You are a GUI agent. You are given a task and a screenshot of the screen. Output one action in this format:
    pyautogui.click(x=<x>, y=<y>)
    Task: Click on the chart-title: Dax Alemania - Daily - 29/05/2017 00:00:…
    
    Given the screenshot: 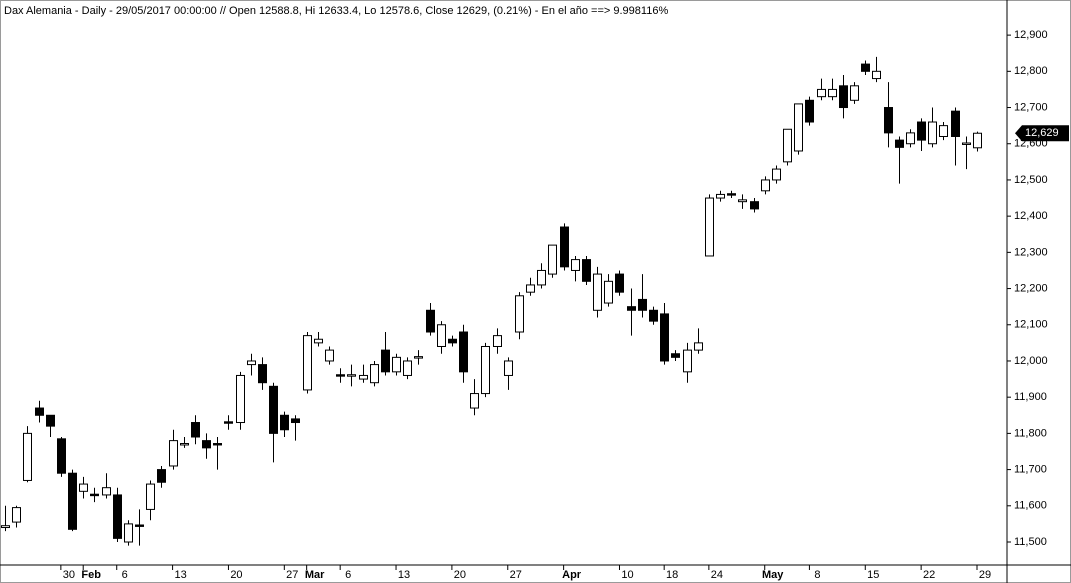 What is the action you would take?
    pyautogui.click(x=336, y=11)
    